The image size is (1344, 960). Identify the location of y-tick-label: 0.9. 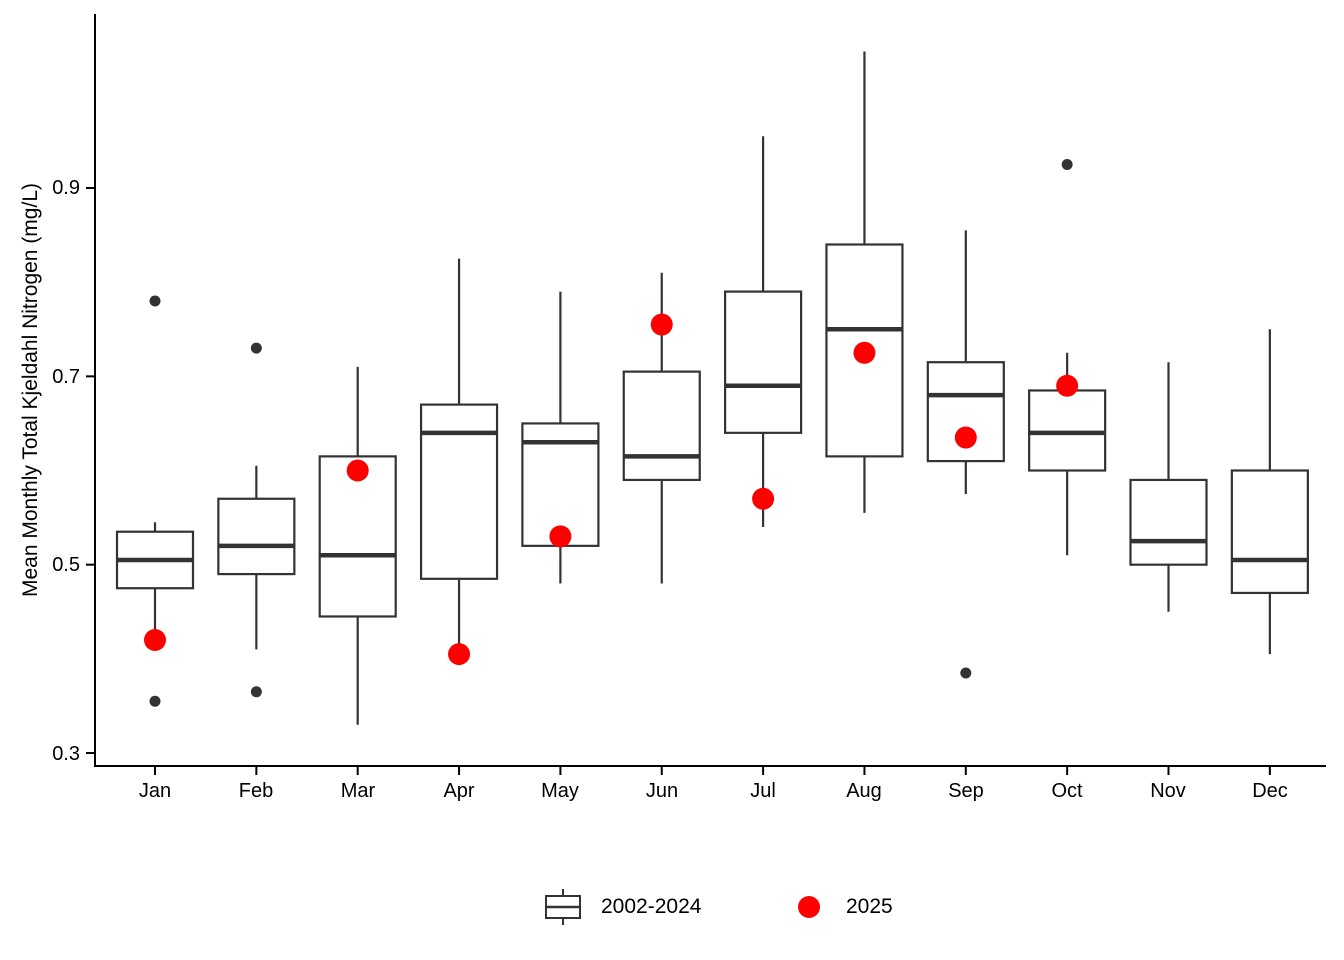
(66, 188).